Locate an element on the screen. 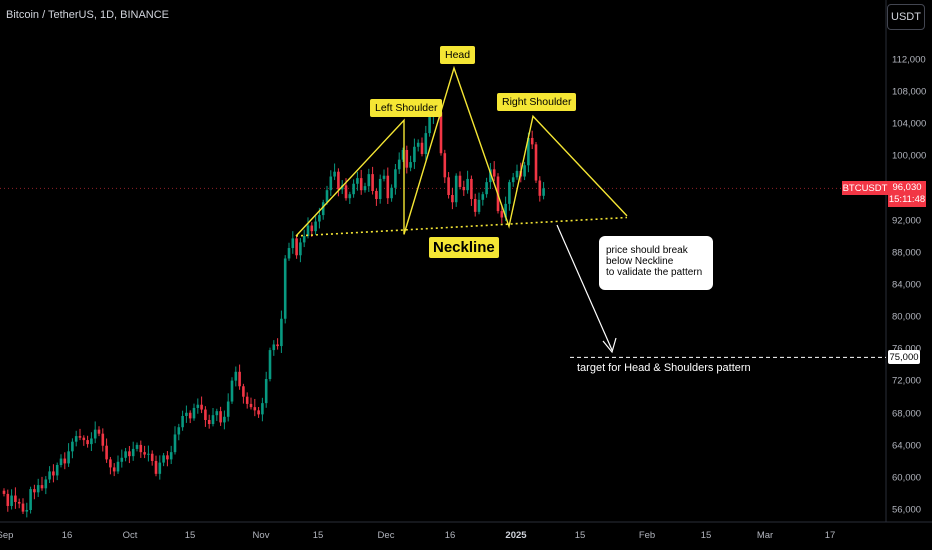 The width and height of the screenshot is (932, 550). left-shoulder-label: Left Shoulder is located at coordinates (406, 108).